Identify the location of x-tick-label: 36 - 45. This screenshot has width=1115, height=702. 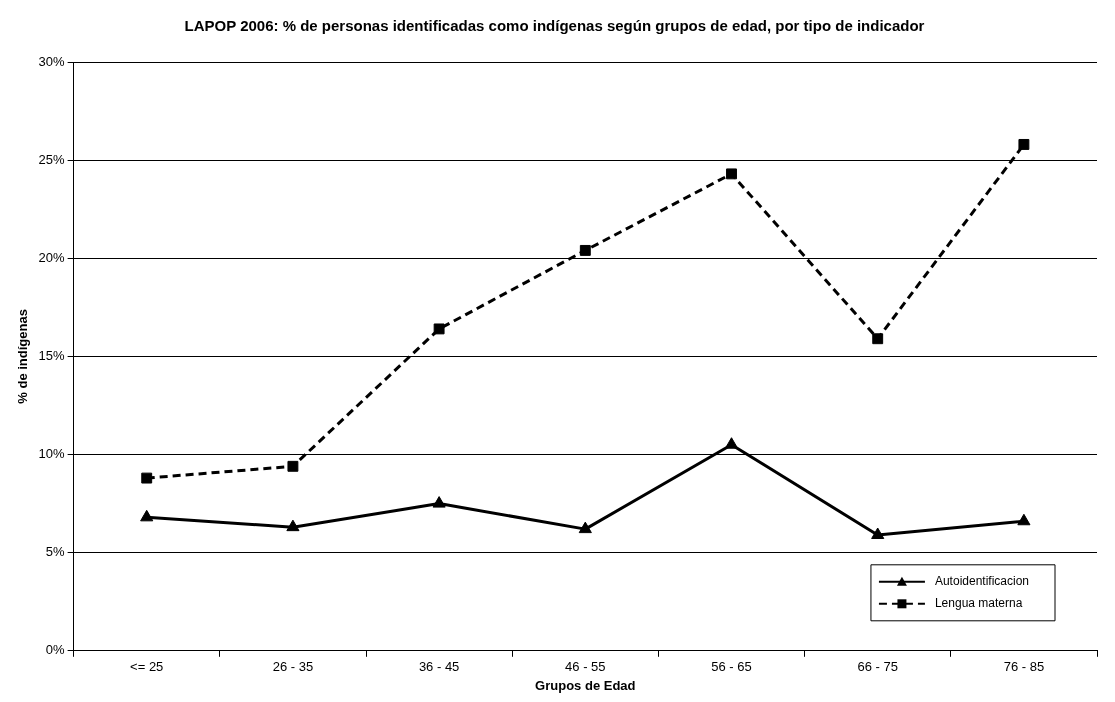
(439, 667).